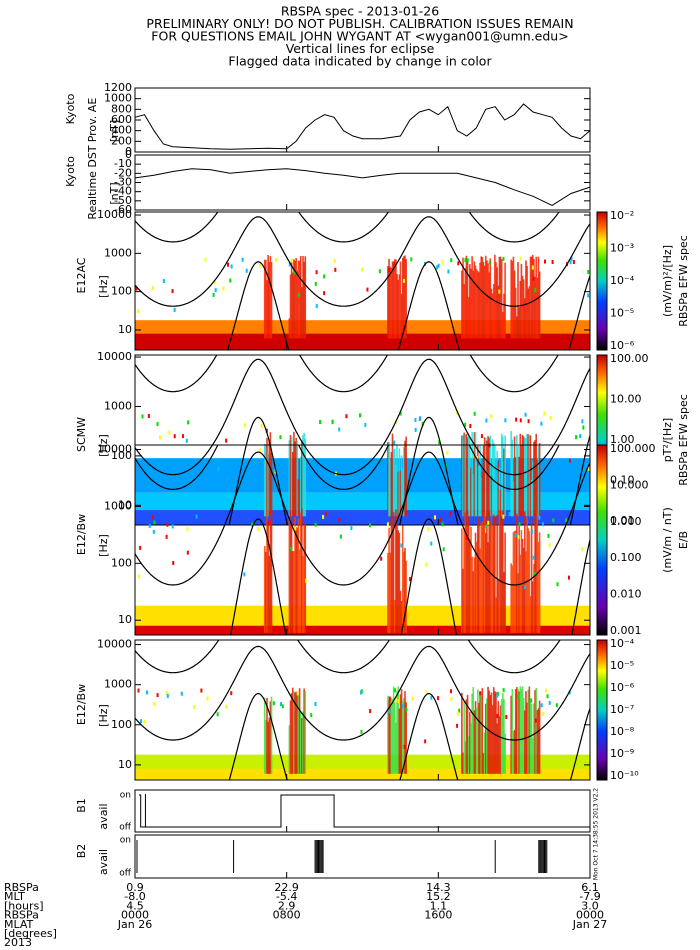 This screenshot has width=700, height=950. I want to click on title-line: Vertical lines for eclipse, so click(360, 48).